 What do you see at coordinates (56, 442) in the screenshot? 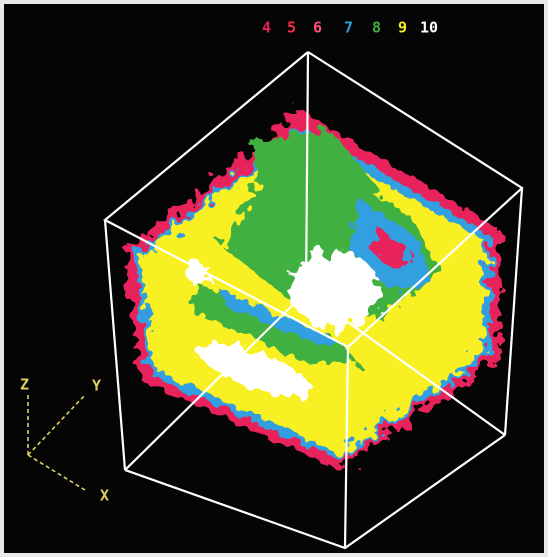
I see `axis-triad` at bounding box center [56, 442].